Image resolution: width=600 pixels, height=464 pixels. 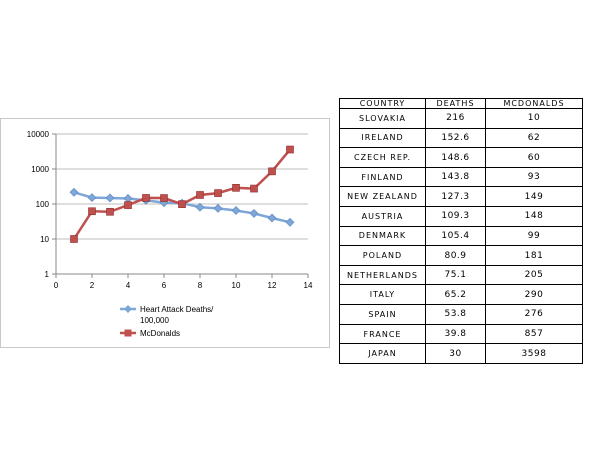 What do you see at coordinates (534, 177) in the screenshot?
I see `cell-mcdonalds: 93` at bounding box center [534, 177].